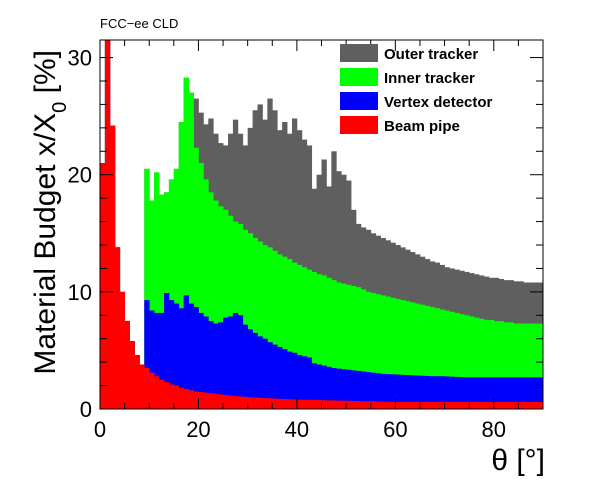 The height and width of the screenshot is (499, 590). Describe the element at coordinates (80, 58) in the screenshot. I see `y-tick-label: 30` at that location.